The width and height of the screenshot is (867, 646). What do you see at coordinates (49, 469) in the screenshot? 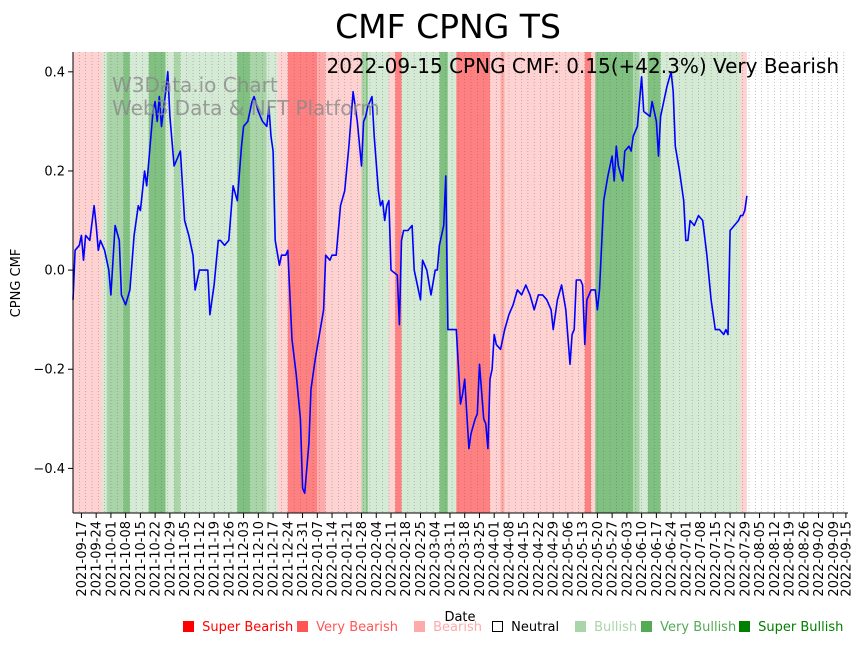
I see `y-tick-label: −0.4` at bounding box center [49, 469].